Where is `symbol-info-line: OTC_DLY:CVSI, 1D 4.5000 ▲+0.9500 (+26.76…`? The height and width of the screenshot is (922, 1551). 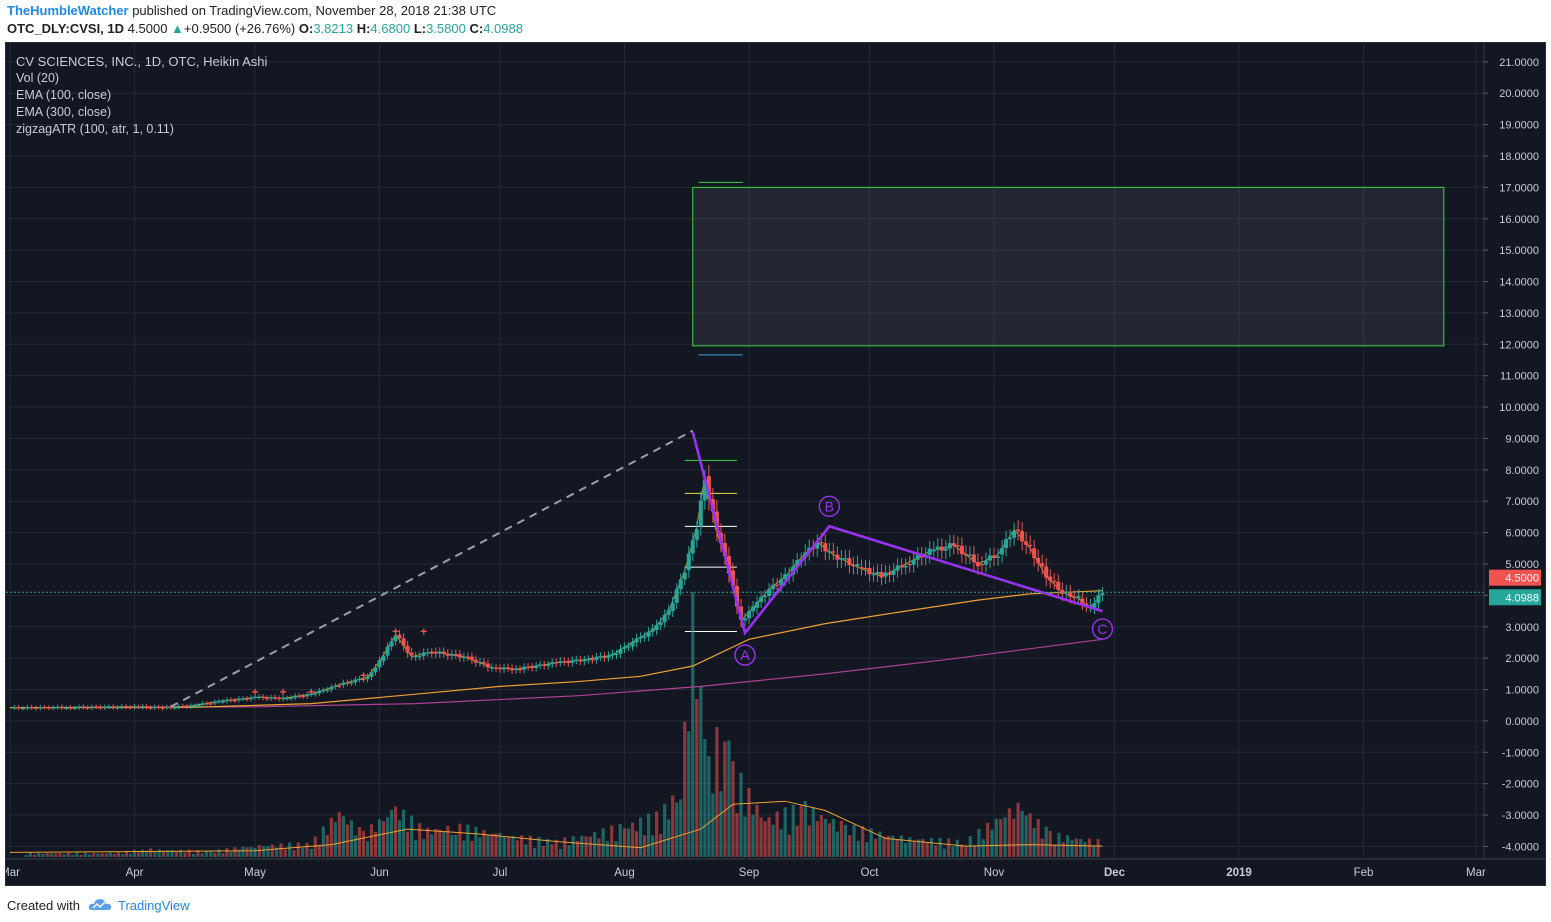
symbol-info-line: OTC_DLY:CVSI, 1D 4.5000 ▲+0.9500 (+26.76… is located at coordinates (265, 30).